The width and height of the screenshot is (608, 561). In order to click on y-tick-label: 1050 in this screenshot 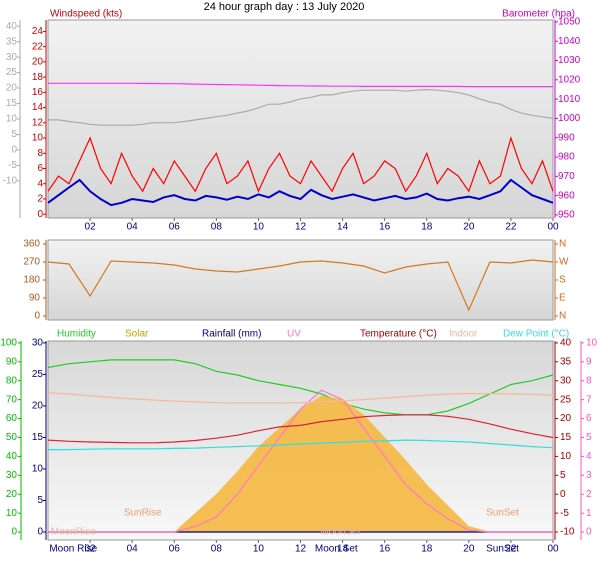, I will do `click(569, 22)`.